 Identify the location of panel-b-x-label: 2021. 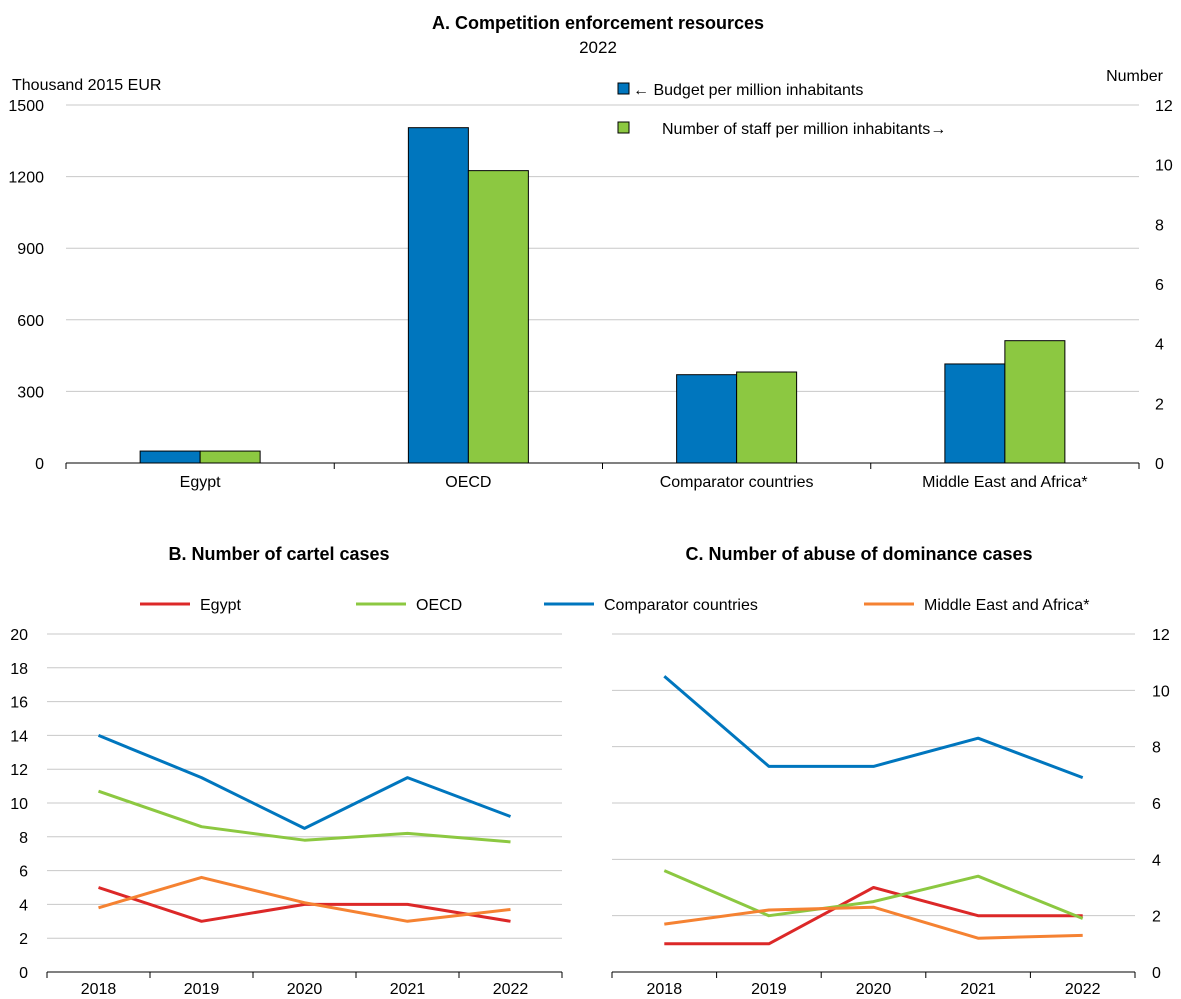
(408, 989).